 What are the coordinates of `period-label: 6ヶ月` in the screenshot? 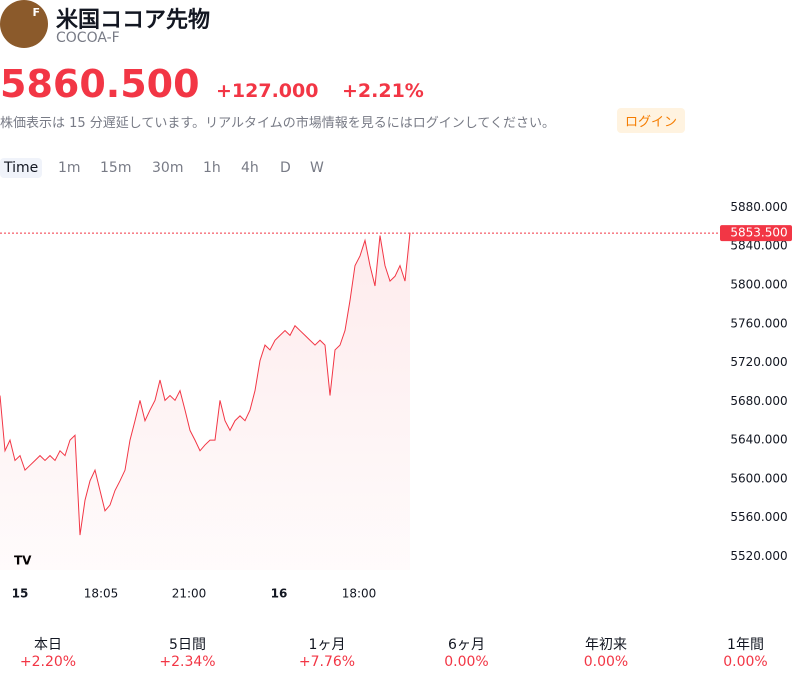 It's located at (466, 645).